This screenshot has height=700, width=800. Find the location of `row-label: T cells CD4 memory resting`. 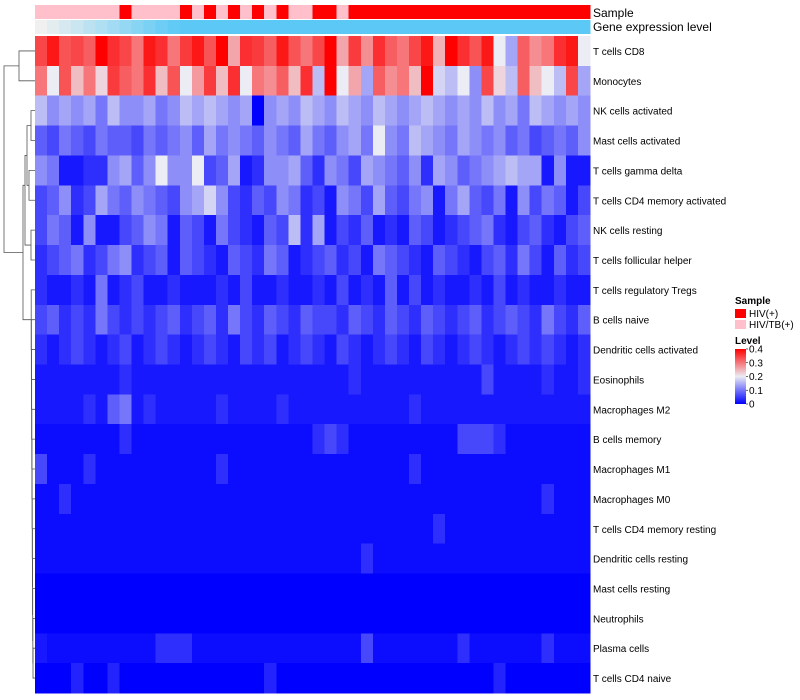

row-label: T cells CD4 memory resting is located at coordinates (654, 530).